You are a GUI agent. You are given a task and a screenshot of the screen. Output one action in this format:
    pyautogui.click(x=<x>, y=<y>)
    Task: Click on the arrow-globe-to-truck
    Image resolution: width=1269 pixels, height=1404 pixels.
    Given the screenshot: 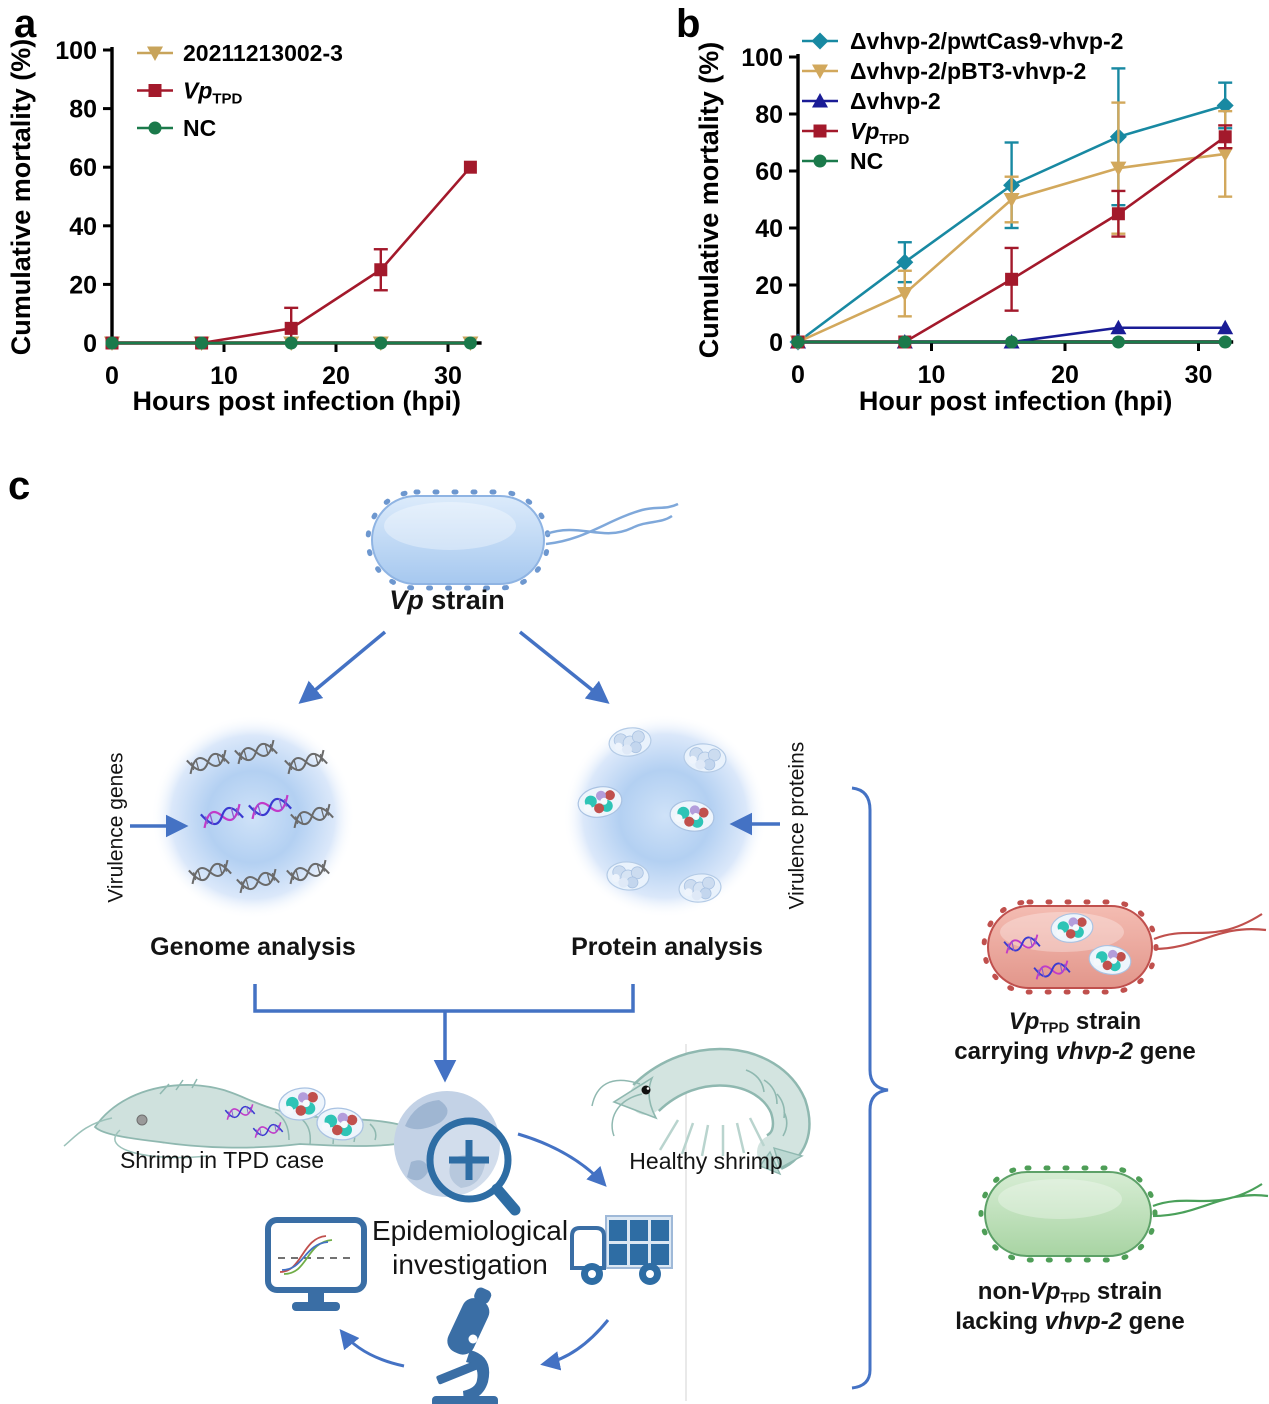 What is the action you would take?
    pyautogui.click(x=562, y=1159)
    